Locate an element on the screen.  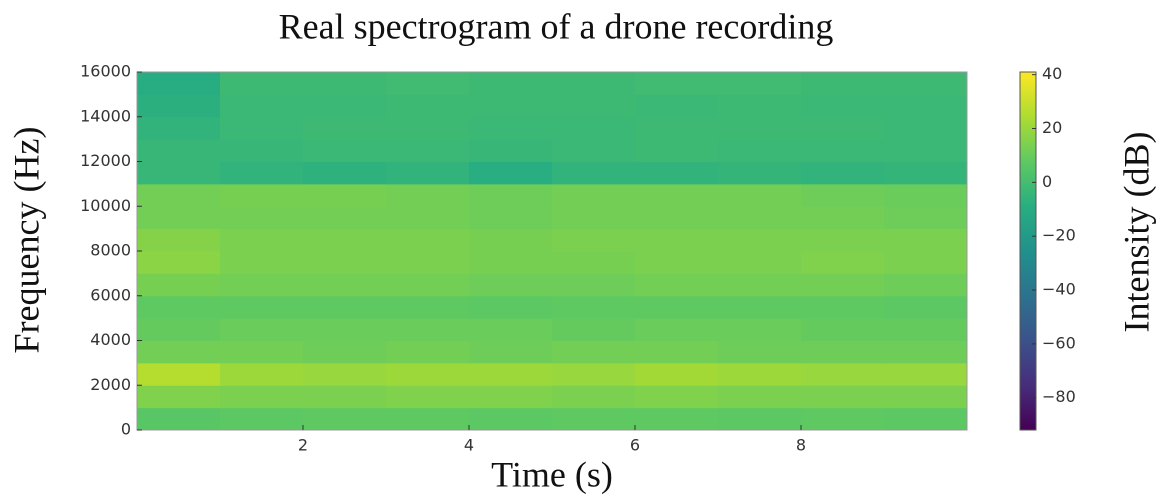
y-tick-label: 2000 is located at coordinates (110, 384).